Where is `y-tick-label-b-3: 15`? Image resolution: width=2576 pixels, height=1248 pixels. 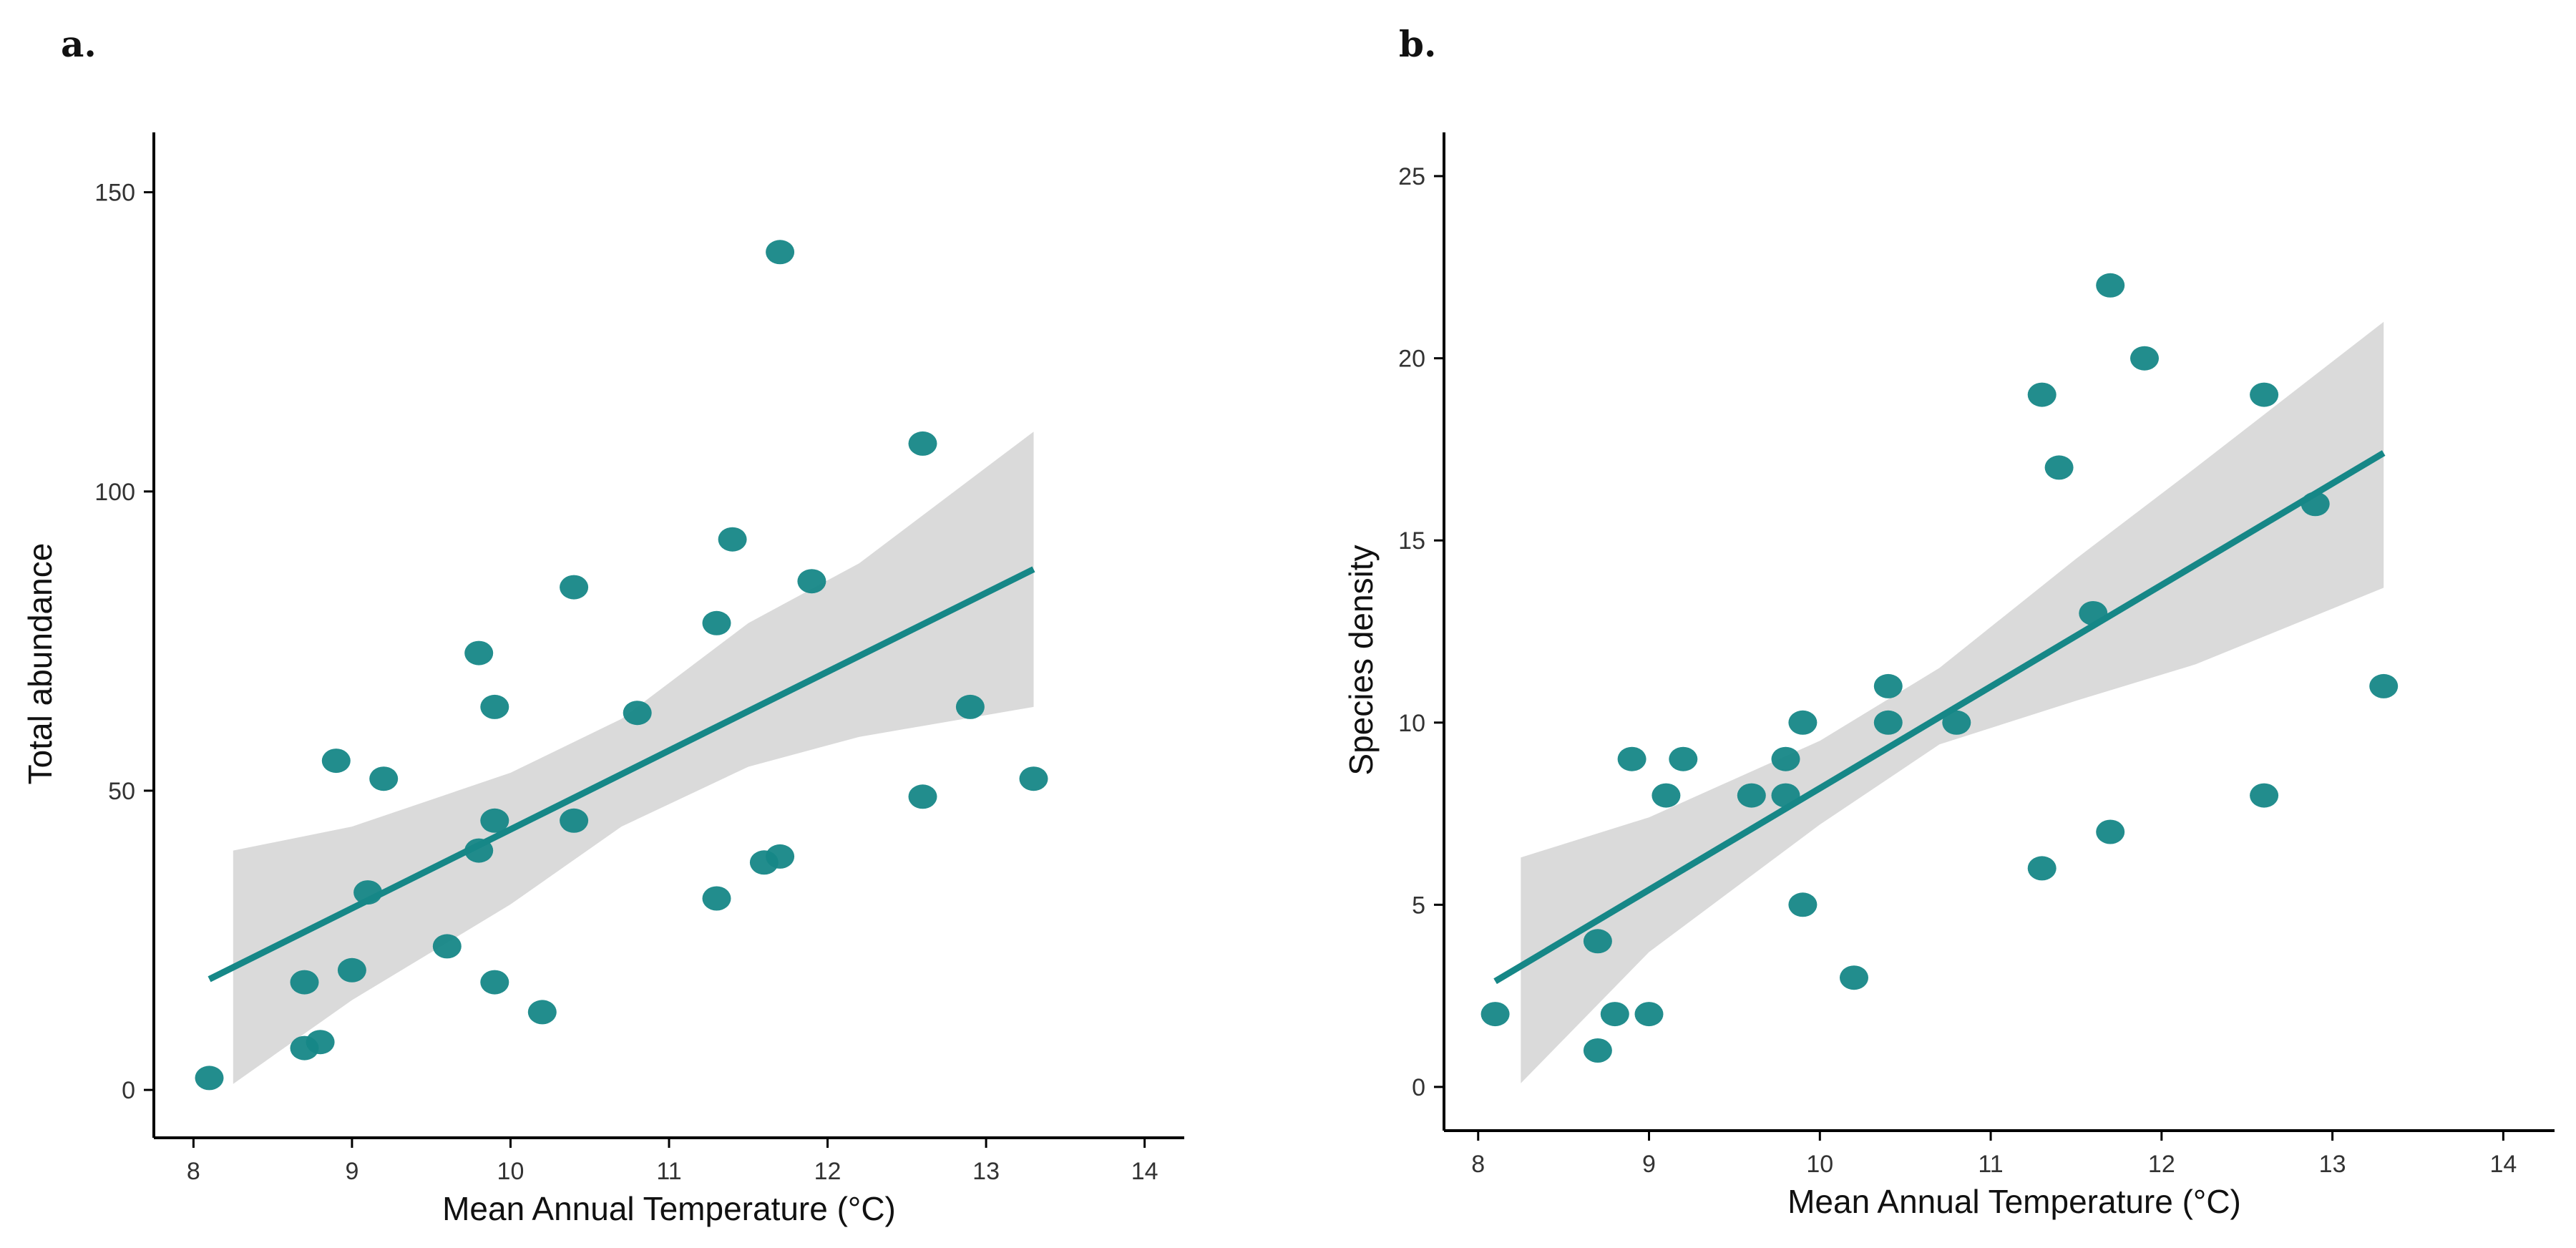 y-tick-label-b-3: 15 is located at coordinates (1411, 541).